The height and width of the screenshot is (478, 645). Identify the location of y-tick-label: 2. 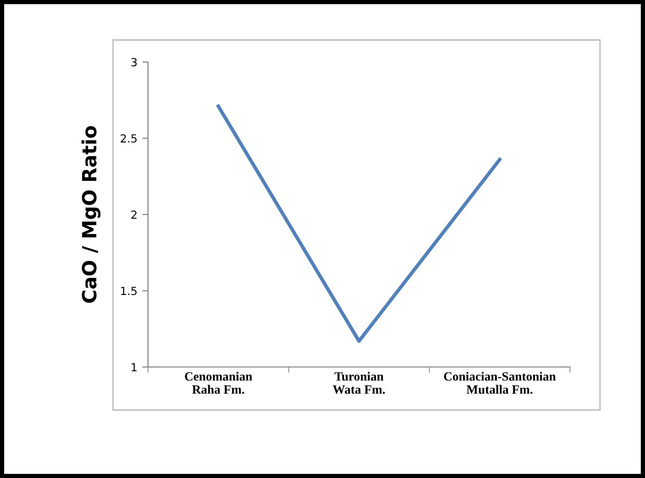
(133, 214).